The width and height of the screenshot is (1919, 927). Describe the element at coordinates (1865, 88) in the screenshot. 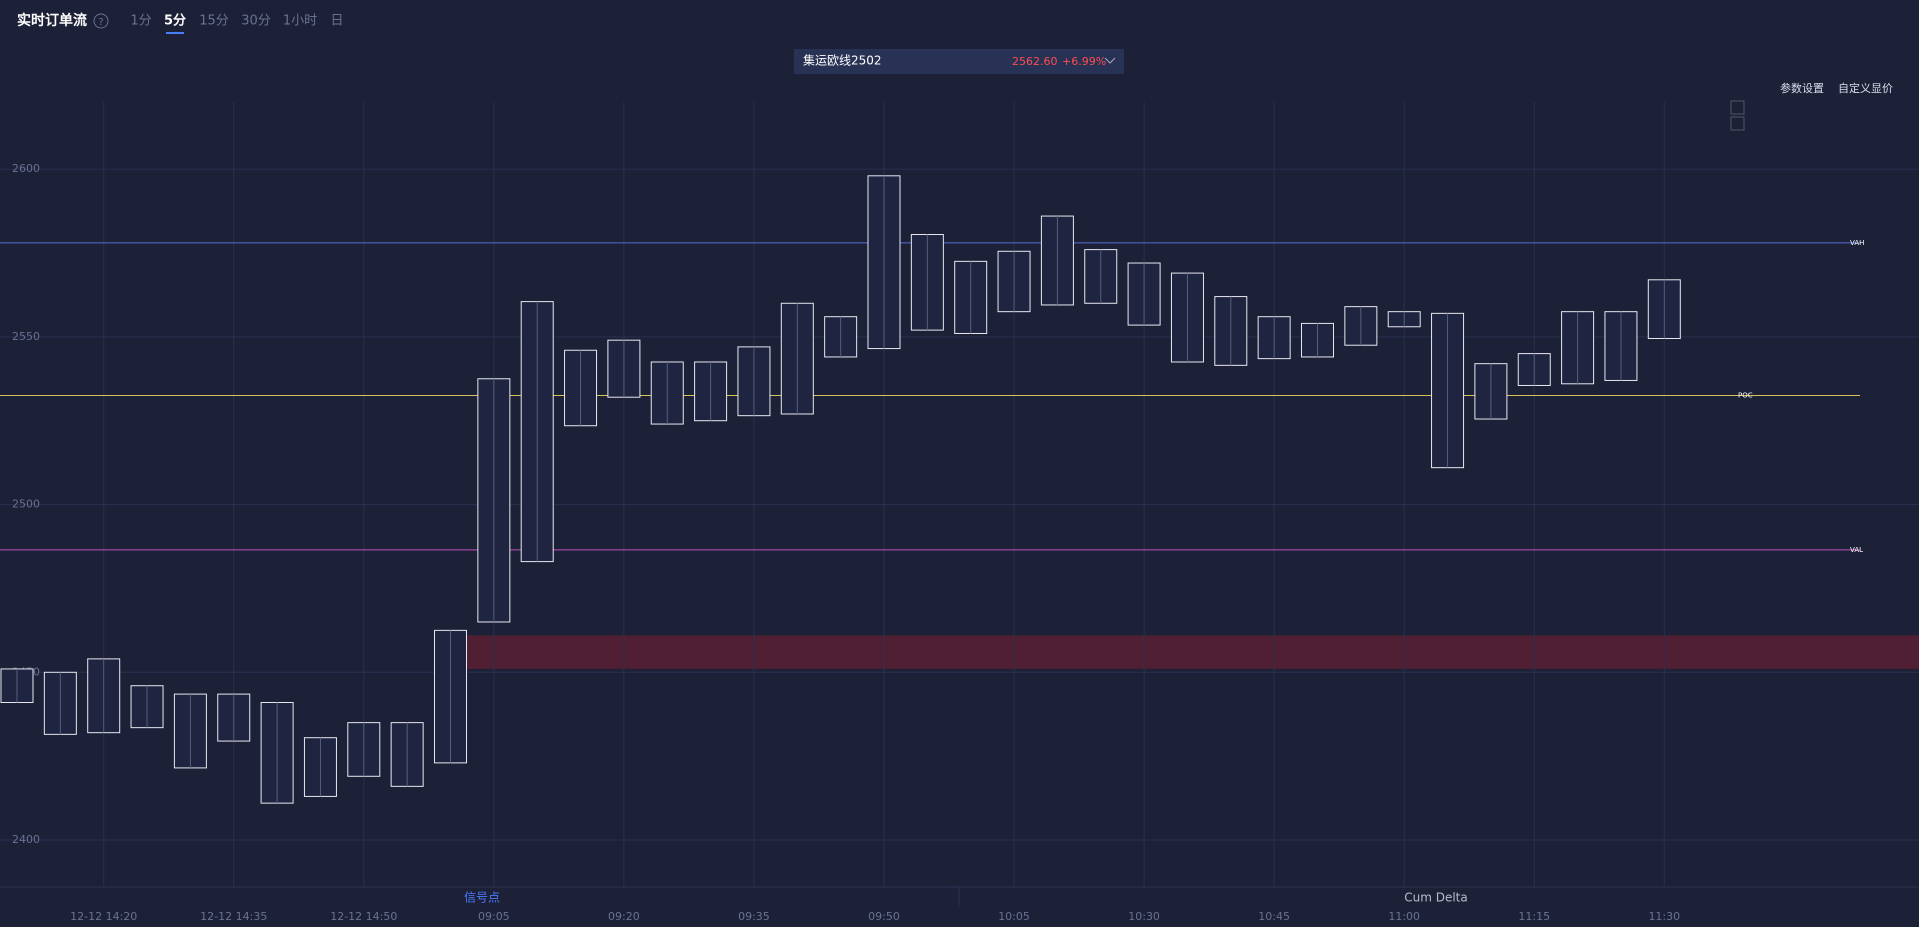

I see `custom-price: 自定义显价` at that location.